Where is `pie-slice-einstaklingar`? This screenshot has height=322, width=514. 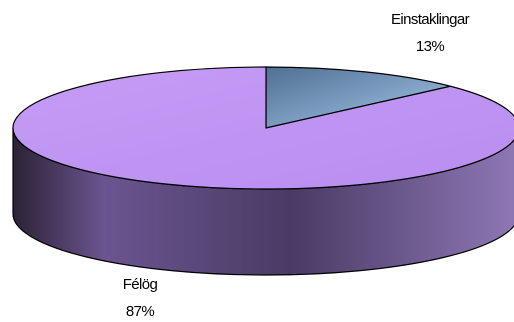 pie-slice-einstaklingar is located at coordinates (358, 97).